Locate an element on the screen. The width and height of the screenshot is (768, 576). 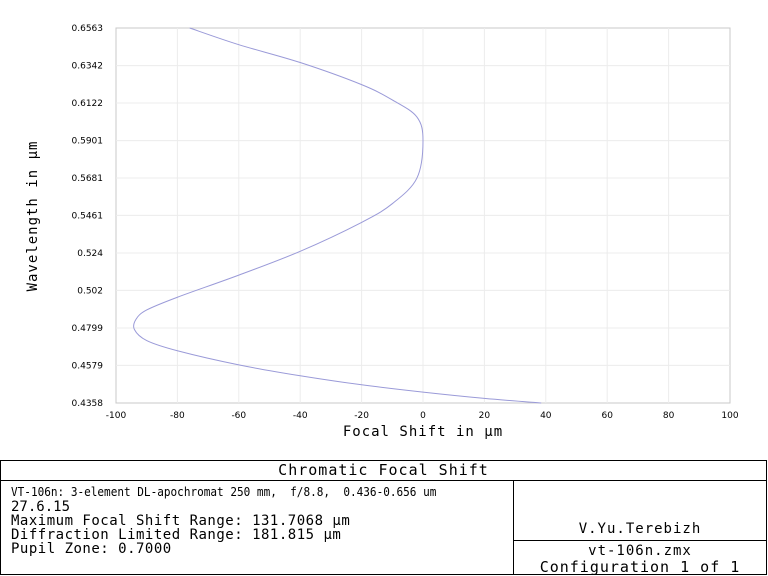
author-name: V.Yu.Terebizh is located at coordinates (640, 529).